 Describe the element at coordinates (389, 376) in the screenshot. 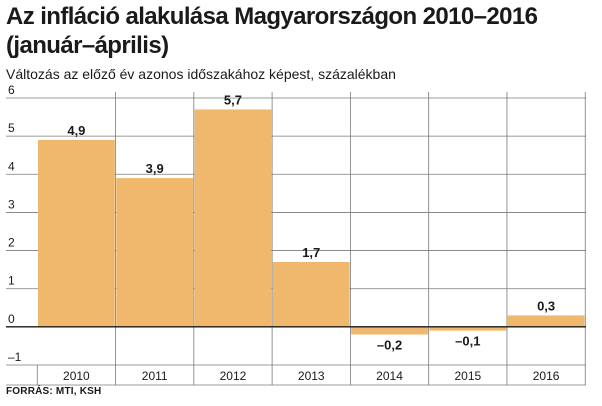

I see `x-tick-label: 2014` at that location.